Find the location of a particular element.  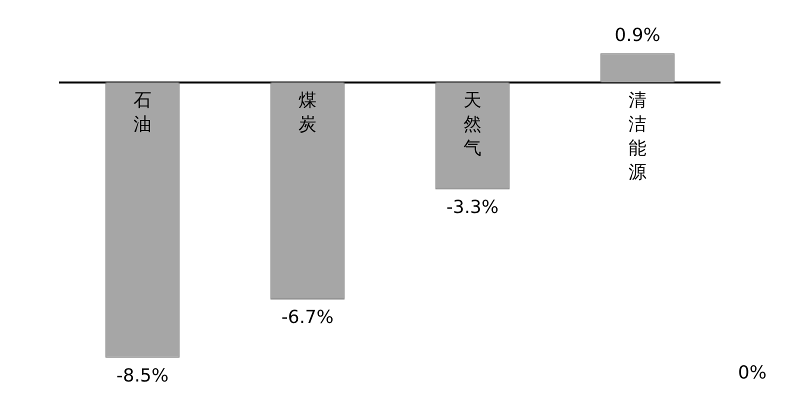

x-tick-label: 石油 is located at coordinates (143, 113).